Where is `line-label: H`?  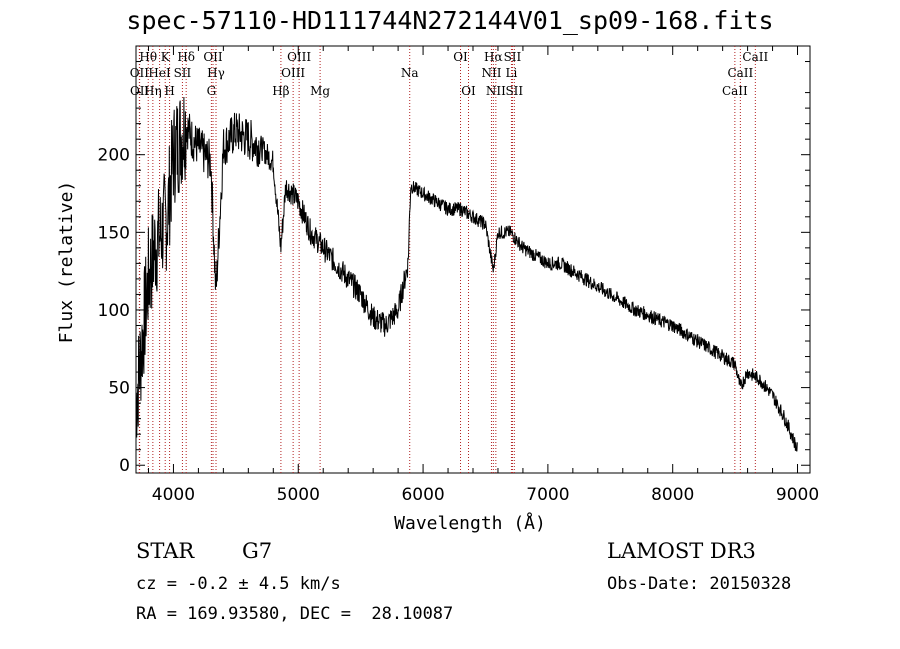 line-label: H is located at coordinates (169, 91).